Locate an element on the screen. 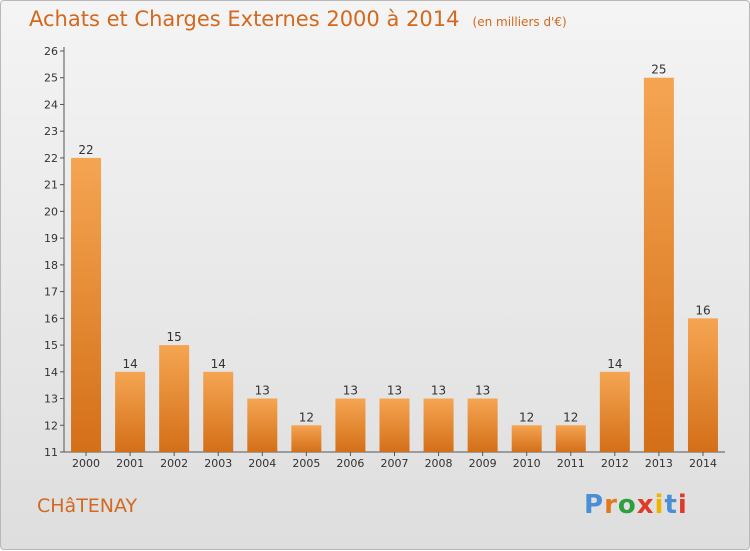 This screenshot has height=551, width=750. y-tick-label: 26 is located at coordinates (51, 51).